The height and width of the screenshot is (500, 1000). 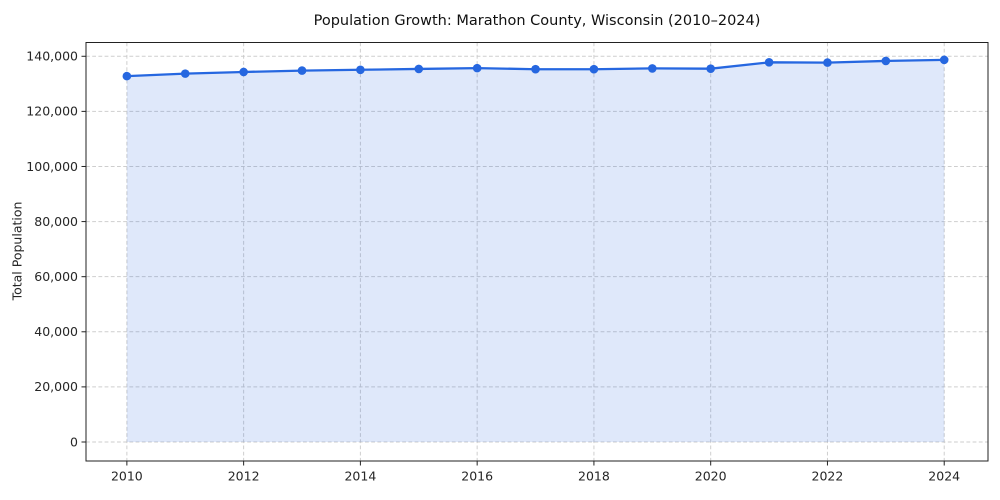 I want to click on y-tick-label: 80,000, so click(x=56, y=221).